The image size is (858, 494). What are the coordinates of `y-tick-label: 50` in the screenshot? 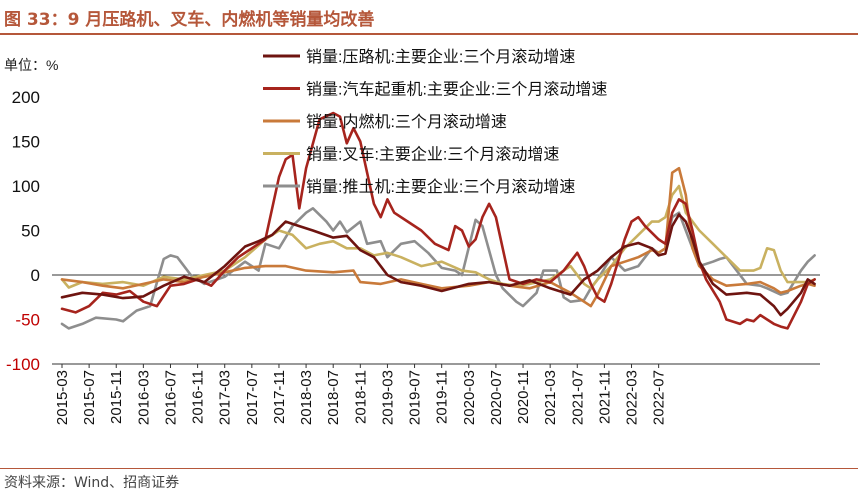 It's located at (30, 231).